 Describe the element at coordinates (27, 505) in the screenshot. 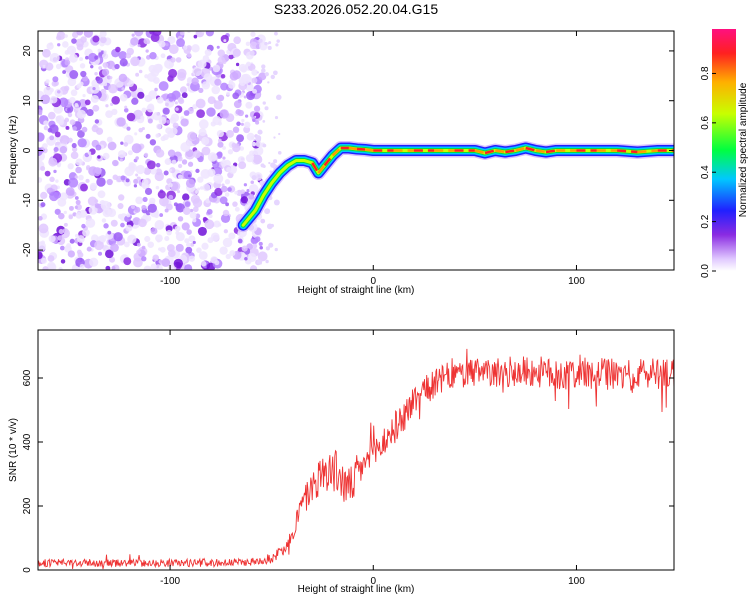

I see `bottom-y-tick-label: 200` at that location.